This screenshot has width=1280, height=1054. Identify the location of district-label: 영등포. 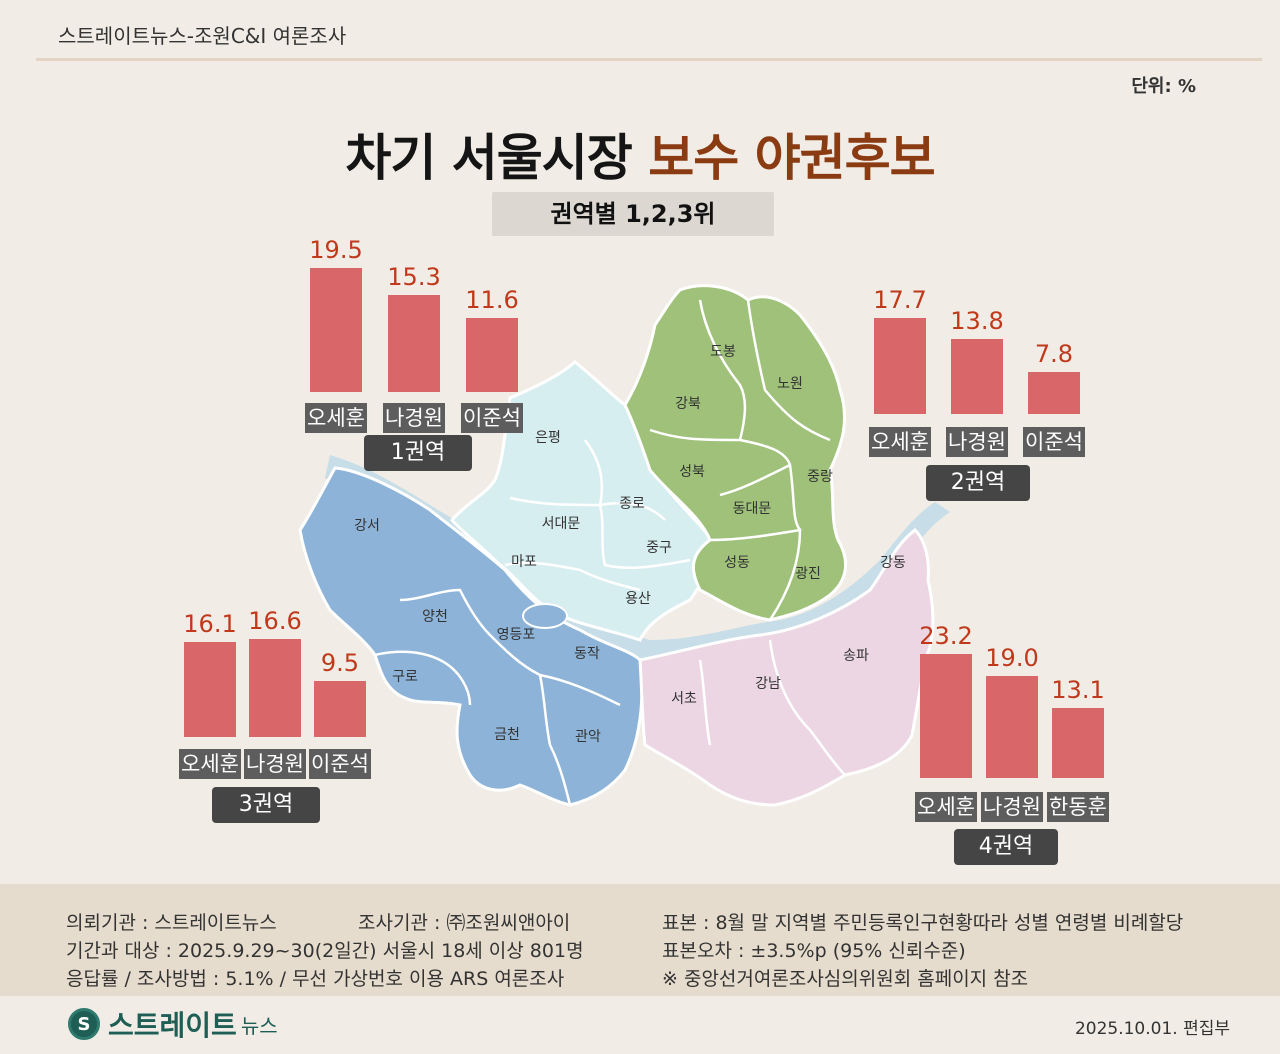
(516, 635).